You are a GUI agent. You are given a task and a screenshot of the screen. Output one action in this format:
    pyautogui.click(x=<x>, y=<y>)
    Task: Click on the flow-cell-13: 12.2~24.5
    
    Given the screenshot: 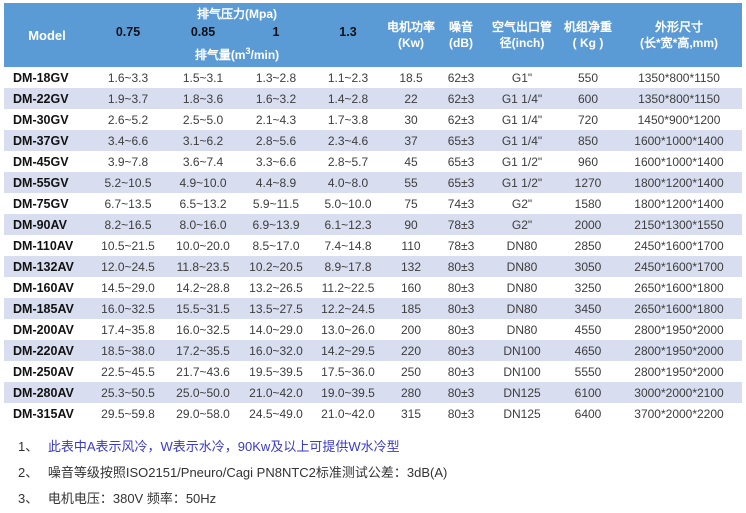 What is the action you would take?
    pyautogui.click(x=348, y=308)
    